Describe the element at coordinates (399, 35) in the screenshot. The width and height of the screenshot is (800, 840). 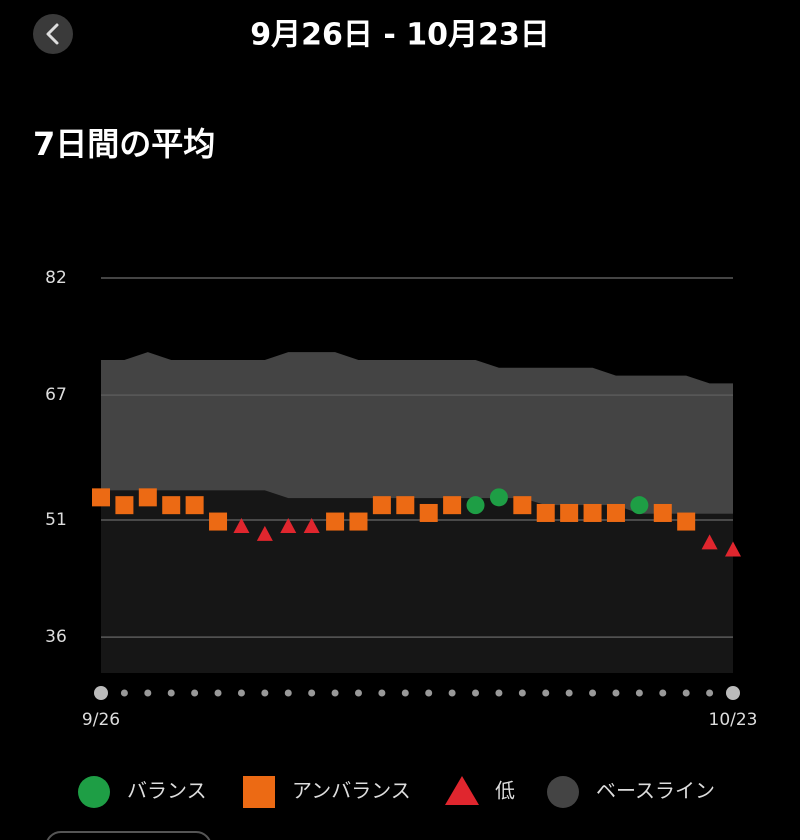
I see `header-title: 9月26日 - 10月23日` at that location.